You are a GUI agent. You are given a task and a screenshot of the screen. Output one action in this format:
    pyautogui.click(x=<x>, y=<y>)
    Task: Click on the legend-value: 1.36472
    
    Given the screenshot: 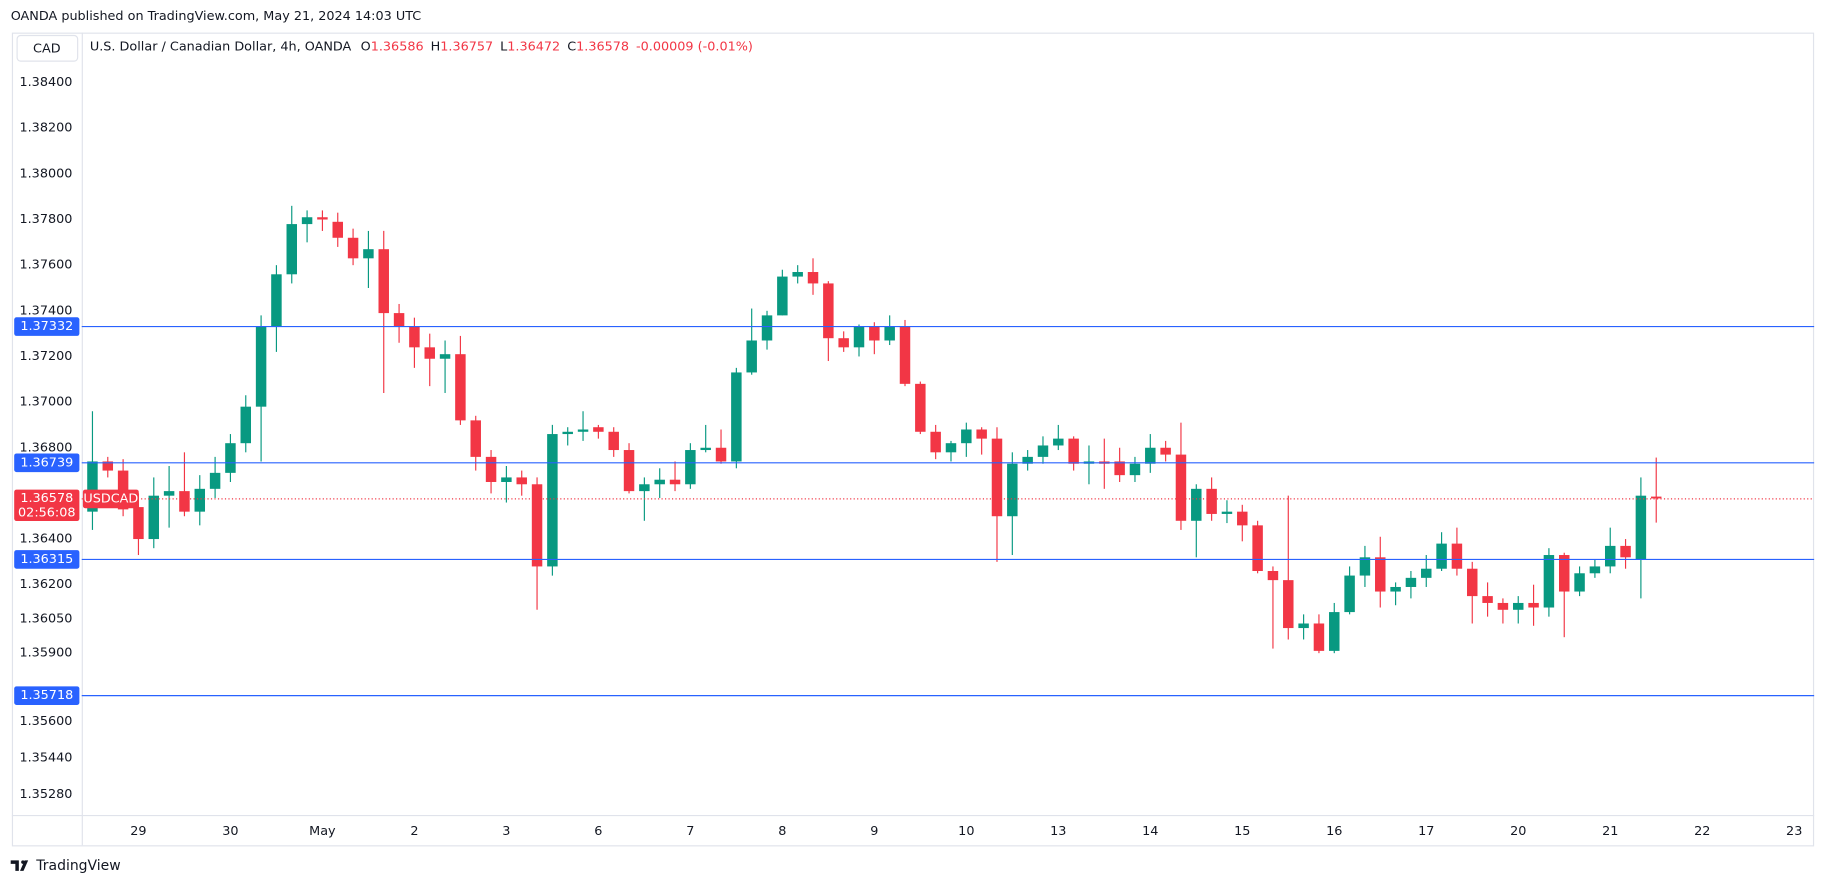 What is the action you would take?
    pyautogui.click(x=533, y=46)
    